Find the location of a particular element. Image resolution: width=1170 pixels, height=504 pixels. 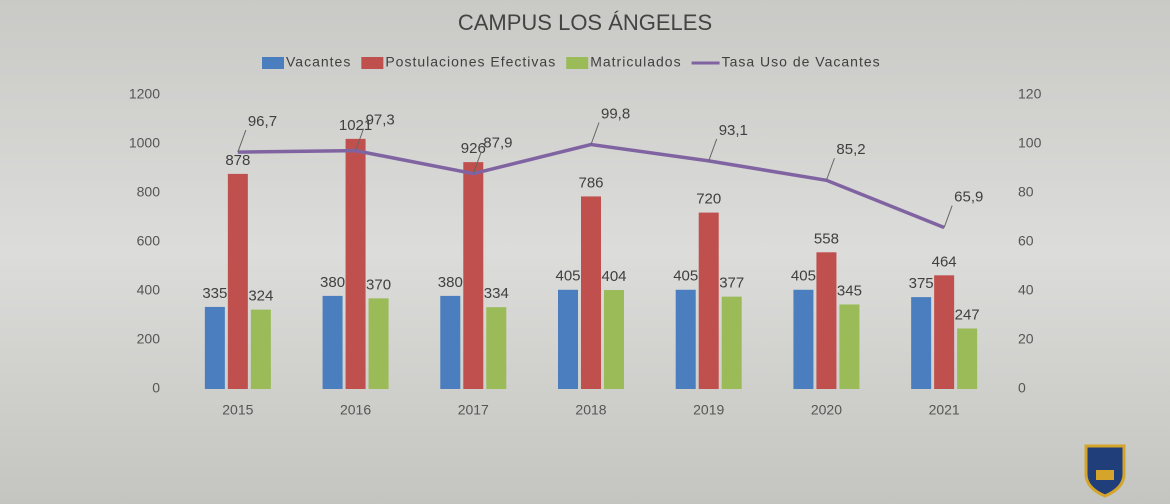

data-label: 375 is located at coordinates (921, 283).